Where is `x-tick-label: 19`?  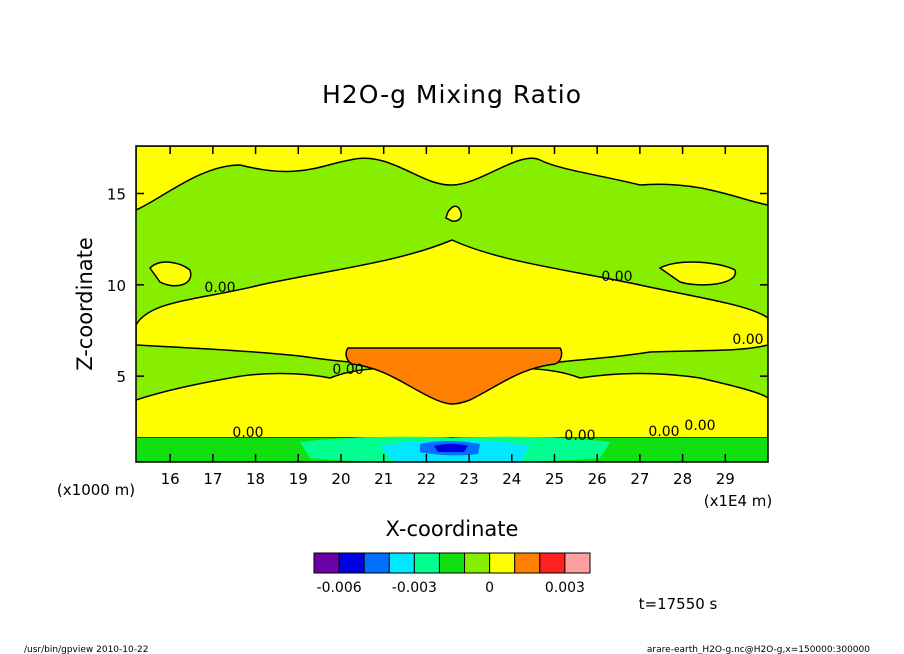
x-tick-label: 19 is located at coordinates (298, 479).